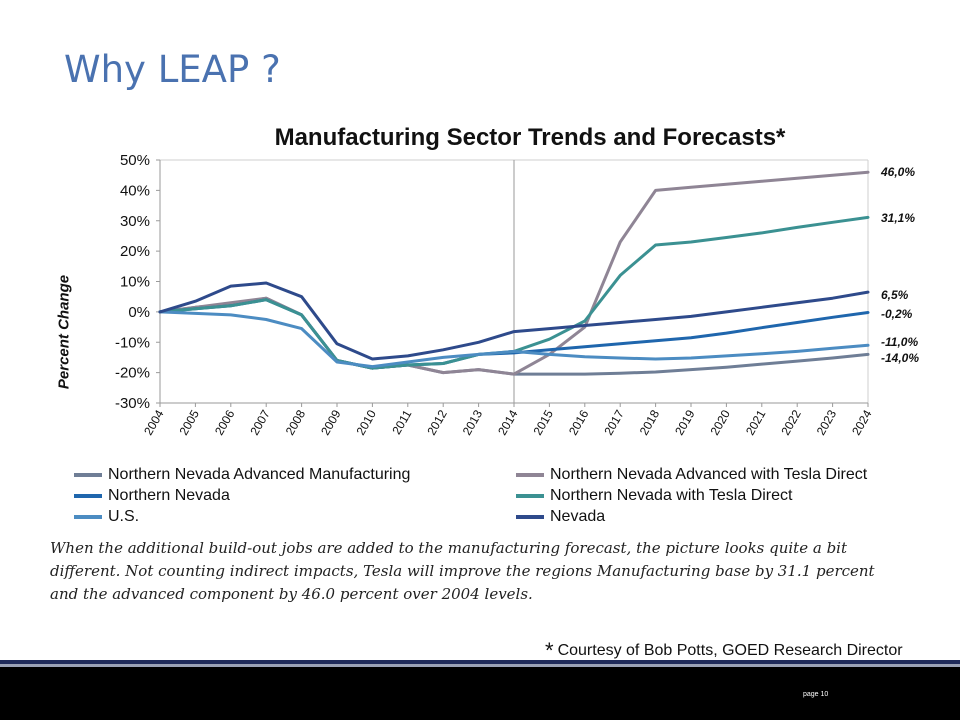  I want to click on legend-label: Northern Nevada with Tesla Direct, so click(671, 495).